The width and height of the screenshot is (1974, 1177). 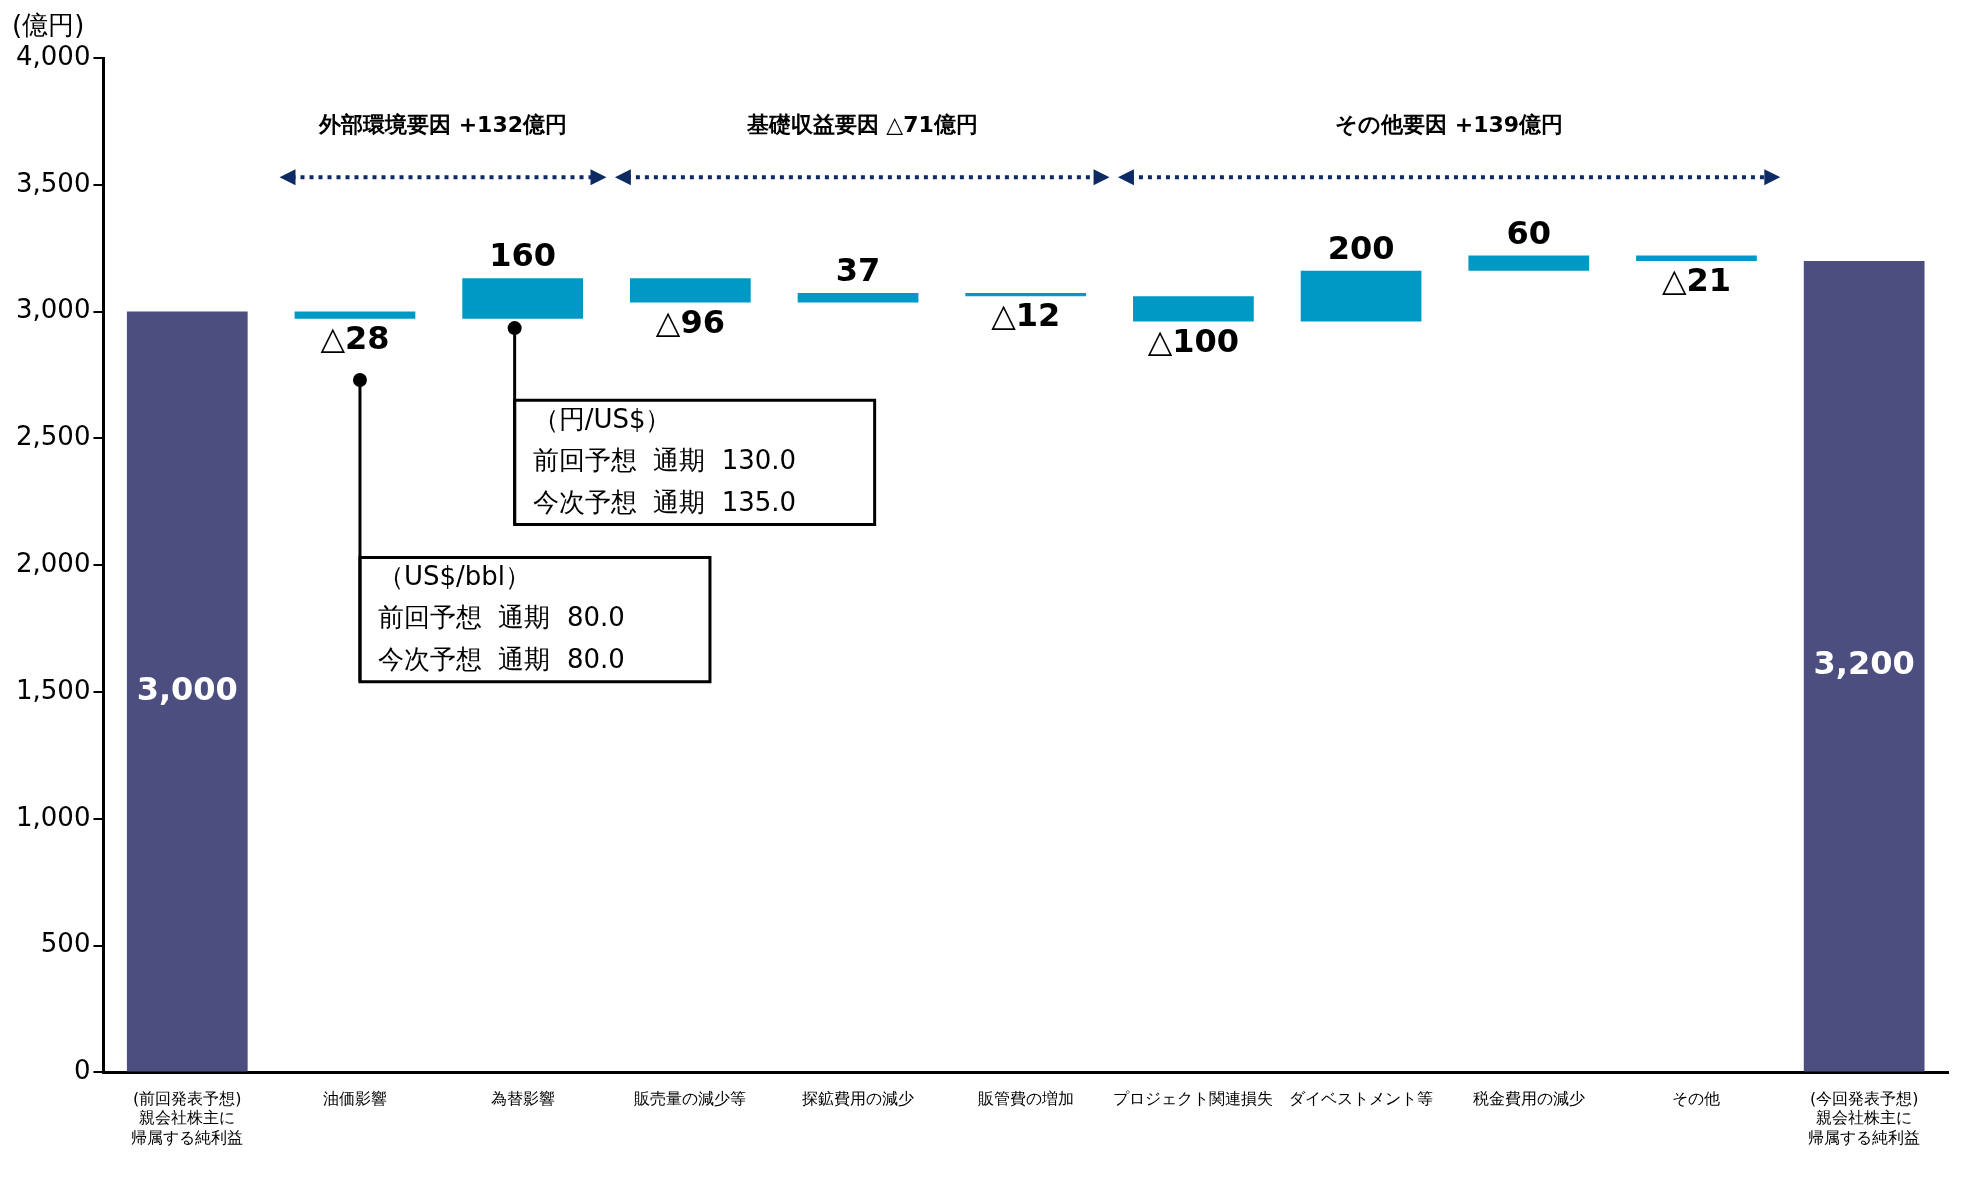 I want to click on y-tick-label: 1,500, so click(x=53, y=689).